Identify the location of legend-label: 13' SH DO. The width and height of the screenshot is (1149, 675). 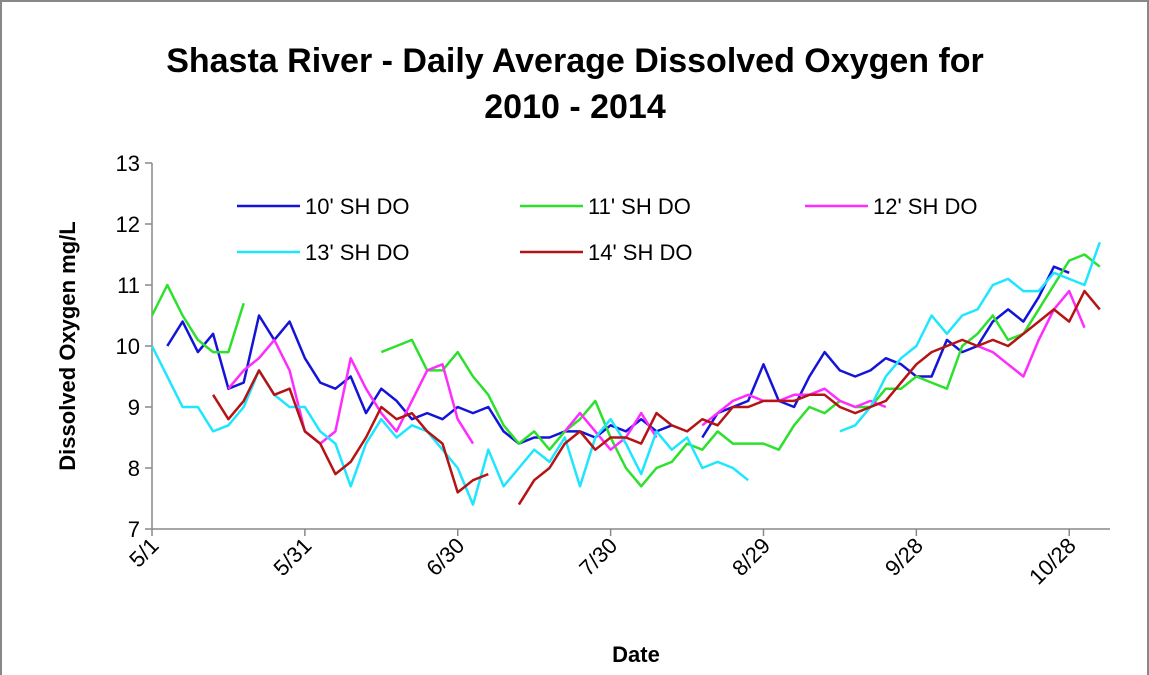
(357, 252).